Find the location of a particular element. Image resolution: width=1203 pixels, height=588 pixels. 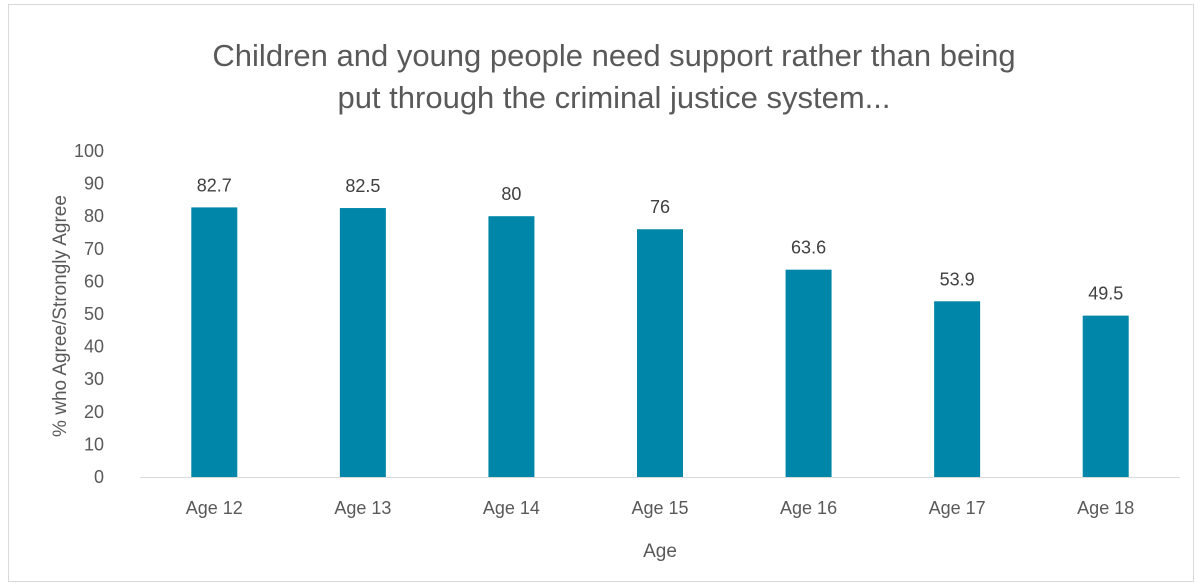

x-tick-label: Age 18 is located at coordinates (1105, 508).